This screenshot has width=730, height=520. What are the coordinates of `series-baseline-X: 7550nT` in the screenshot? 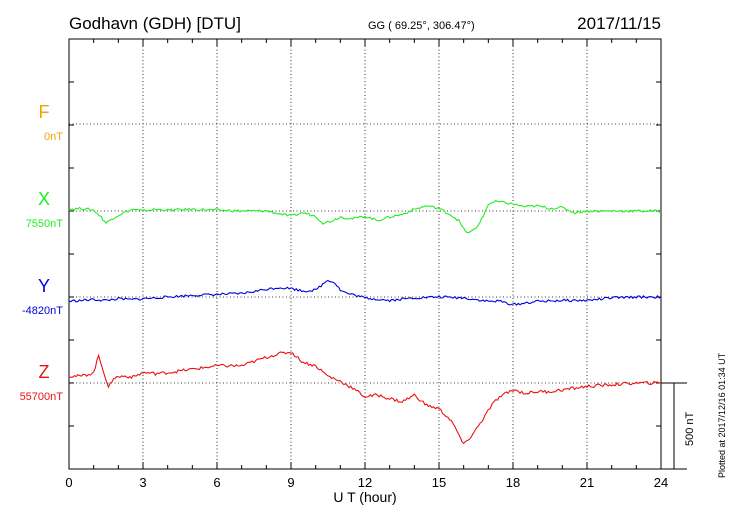 It's located at (45, 224).